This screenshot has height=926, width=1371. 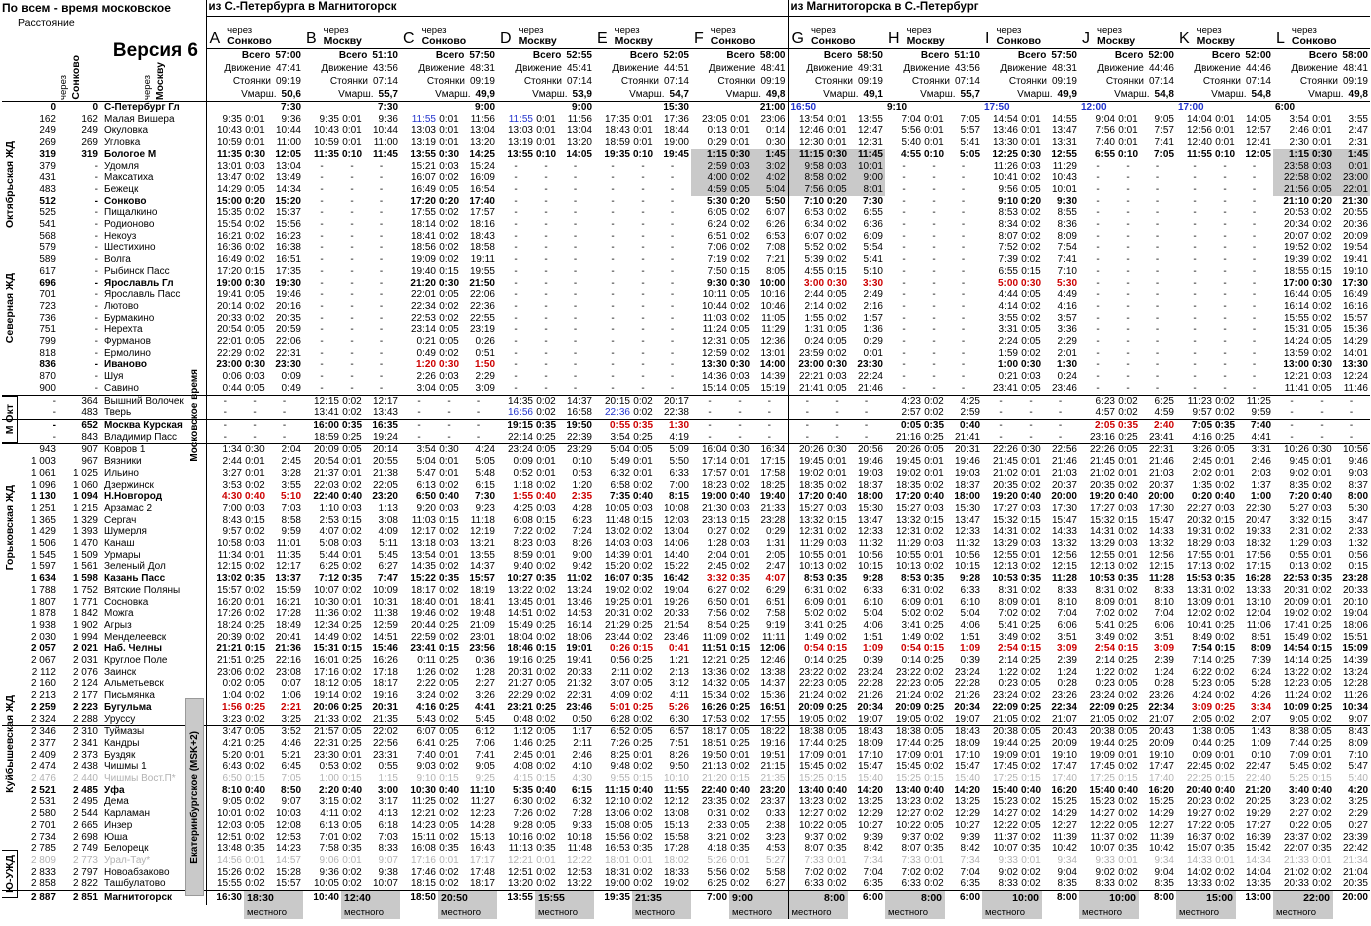 I want to click on departure-cell: 11:18, so click(x=482, y=520).